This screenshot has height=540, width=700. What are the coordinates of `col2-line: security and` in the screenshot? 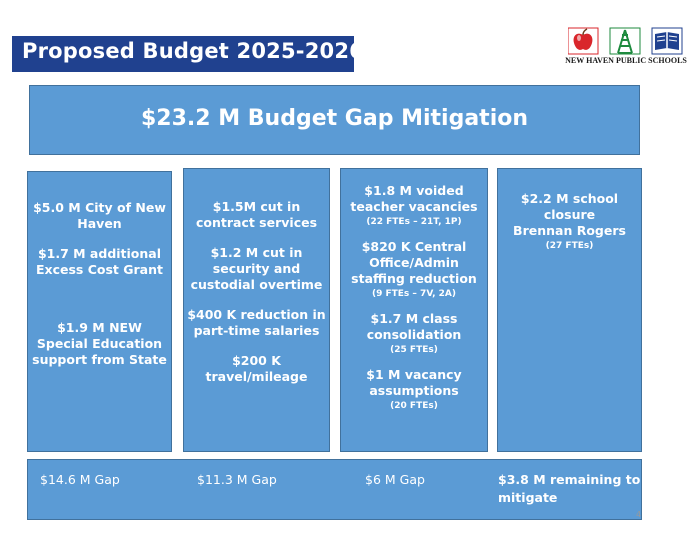 It's located at (256, 268).